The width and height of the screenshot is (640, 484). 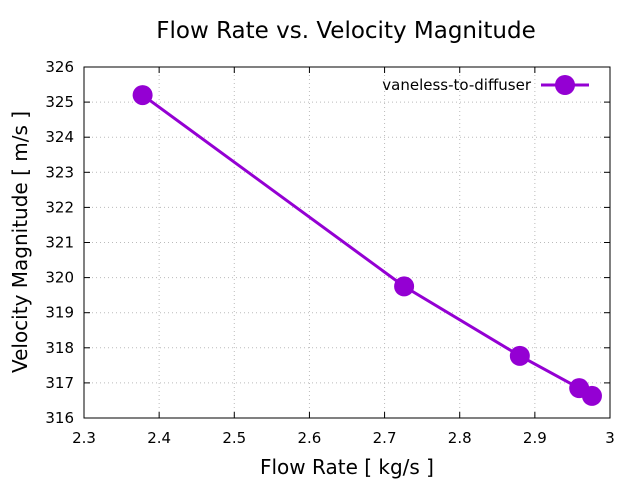 I want to click on y-tick-label: 317, so click(x=59, y=383).